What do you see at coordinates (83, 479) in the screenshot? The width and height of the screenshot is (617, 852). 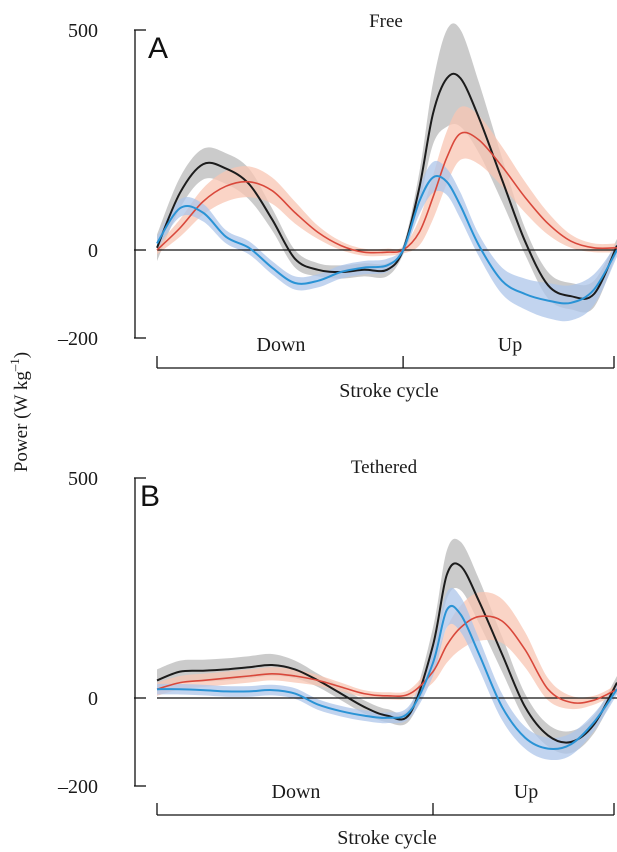 I see `y-tick-label-tethered: 500` at bounding box center [83, 479].